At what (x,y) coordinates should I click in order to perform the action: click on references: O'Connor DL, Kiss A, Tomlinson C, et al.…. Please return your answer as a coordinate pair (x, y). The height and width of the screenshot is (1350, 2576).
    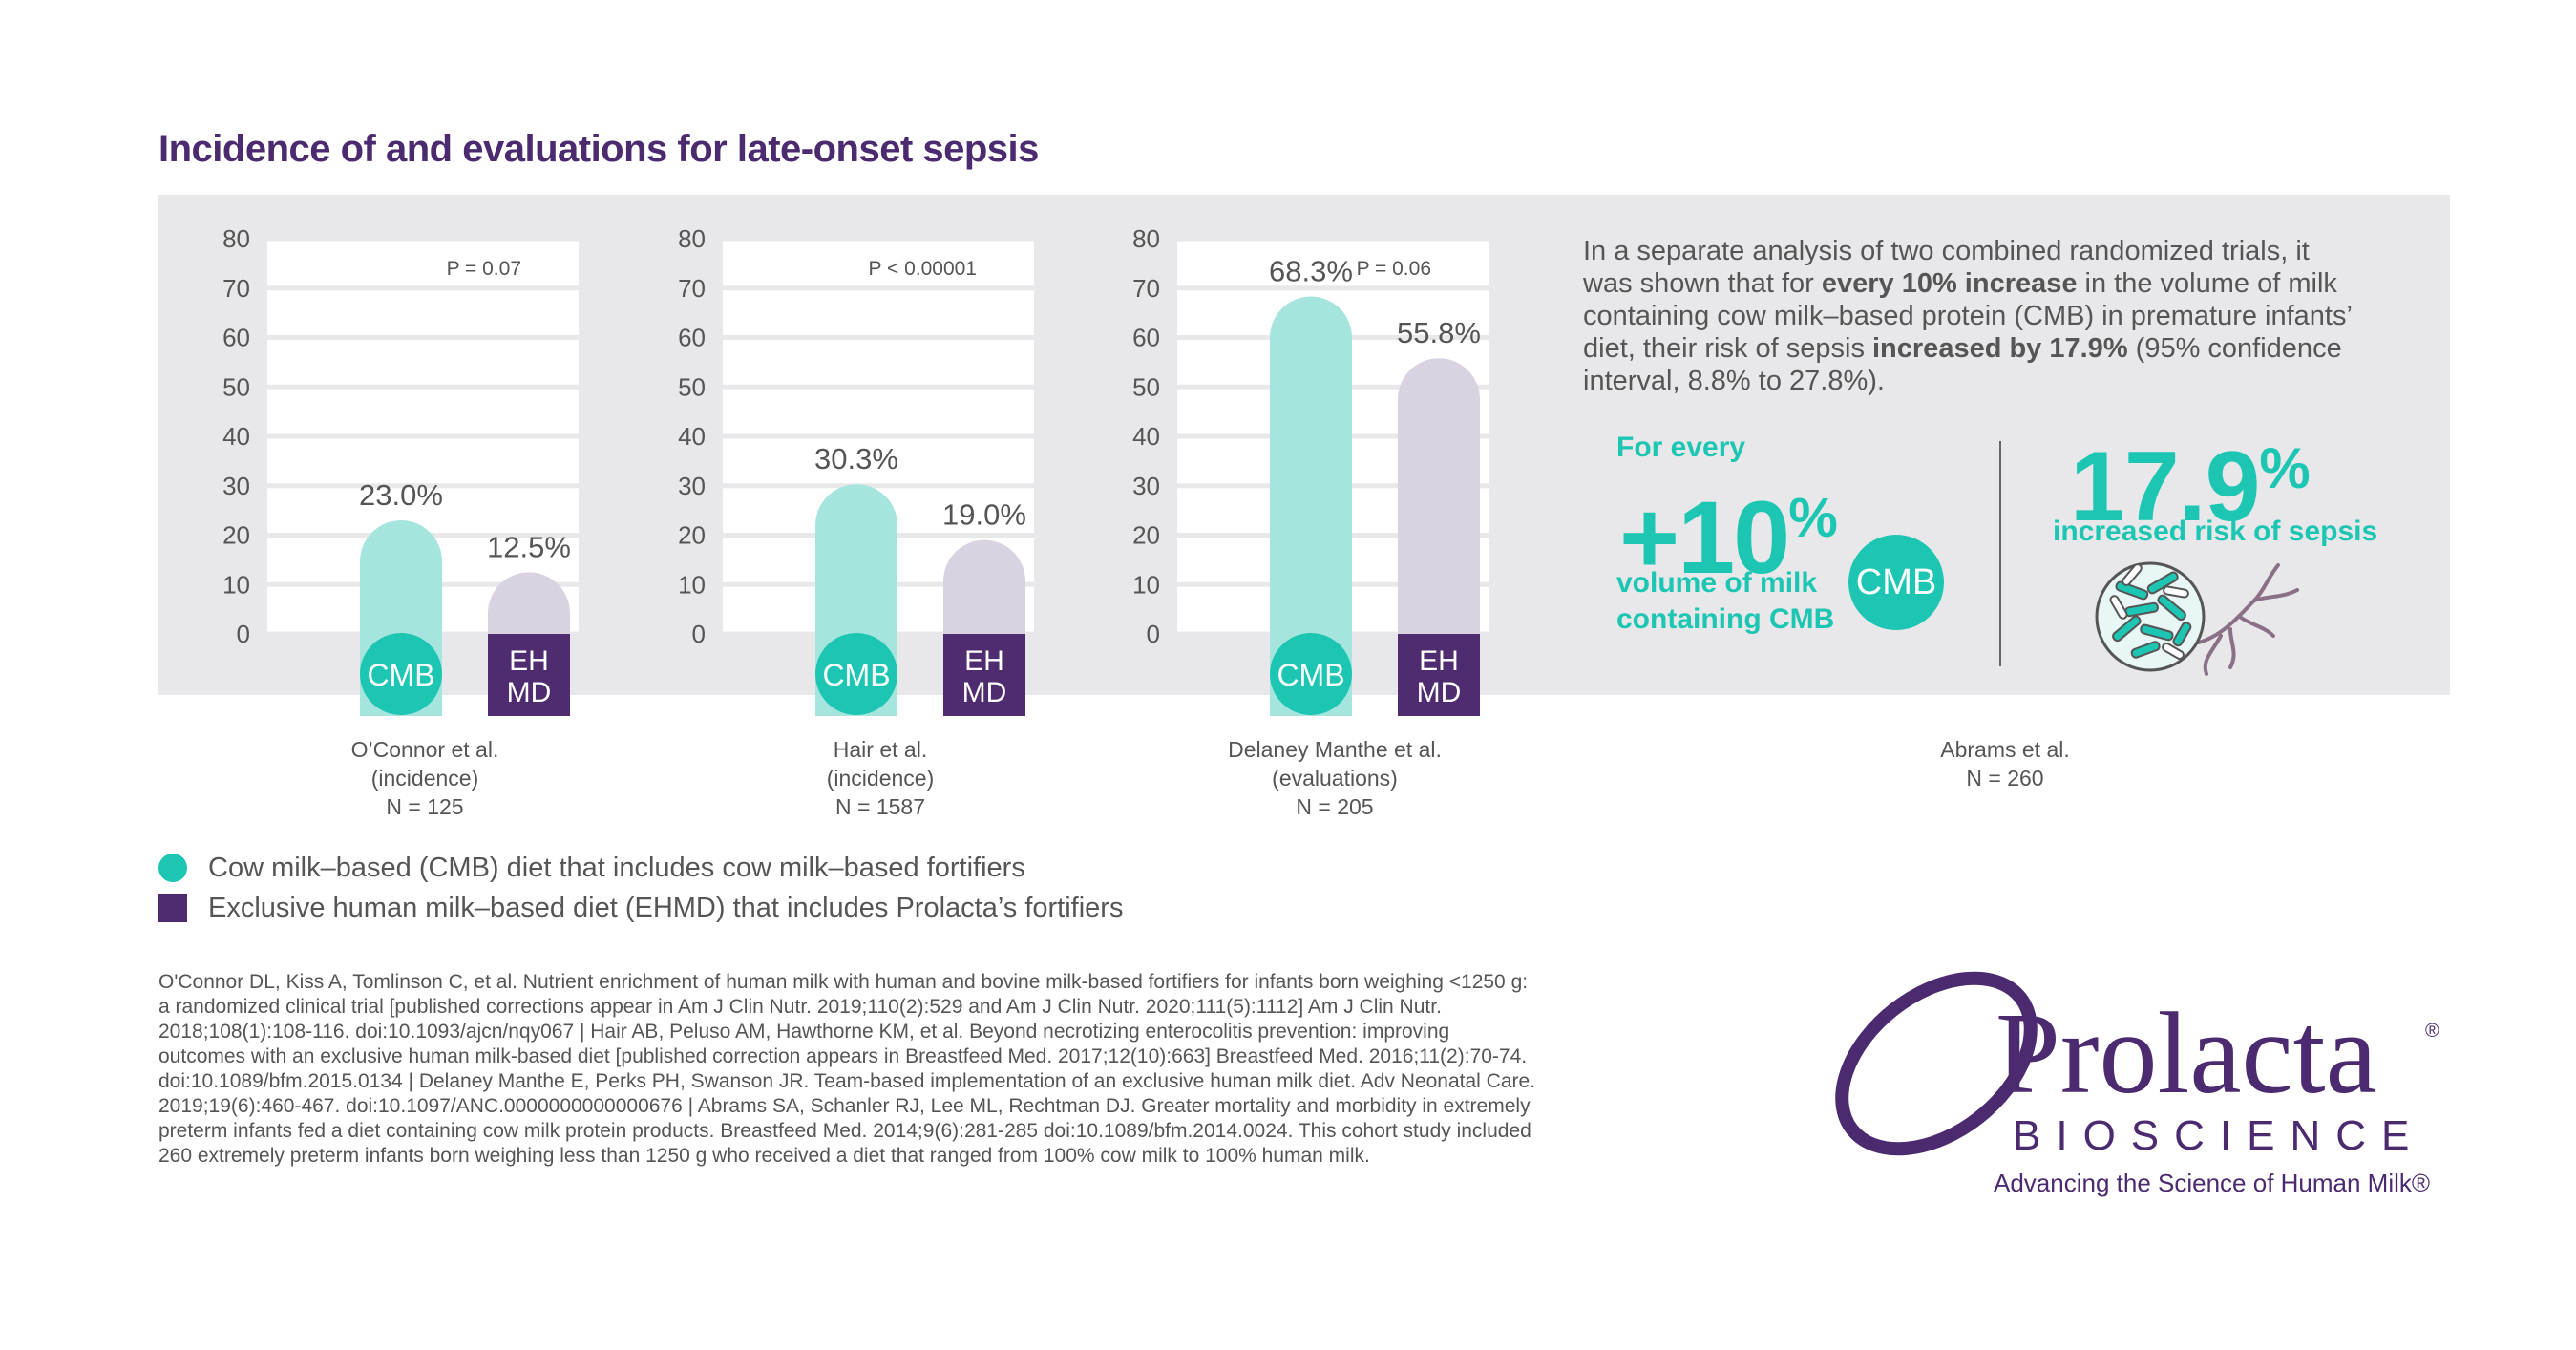
    Looking at the image, I should click on (979, 1069).